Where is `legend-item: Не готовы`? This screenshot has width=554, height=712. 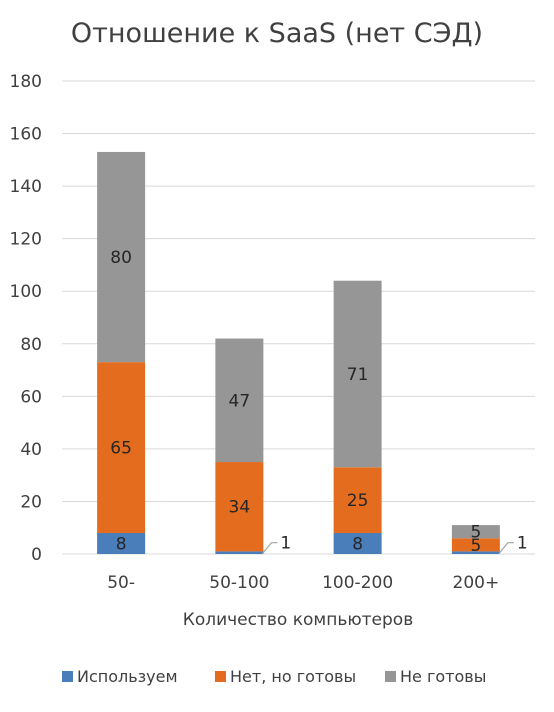
legend-item: Не готовы is located at coordinates (435, 676).